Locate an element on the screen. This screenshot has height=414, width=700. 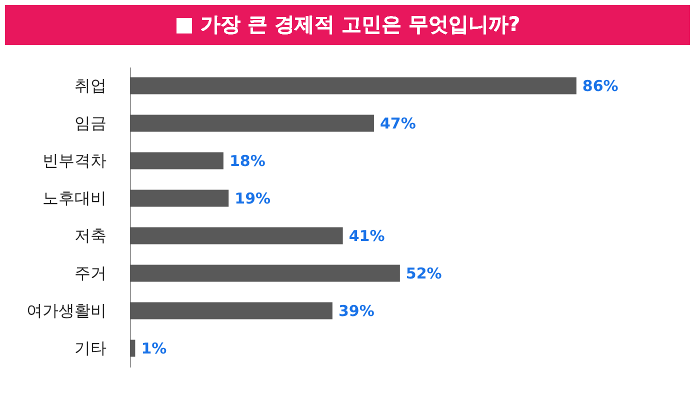
y-tick-label: 저축 is located at coordinates (90, 235).